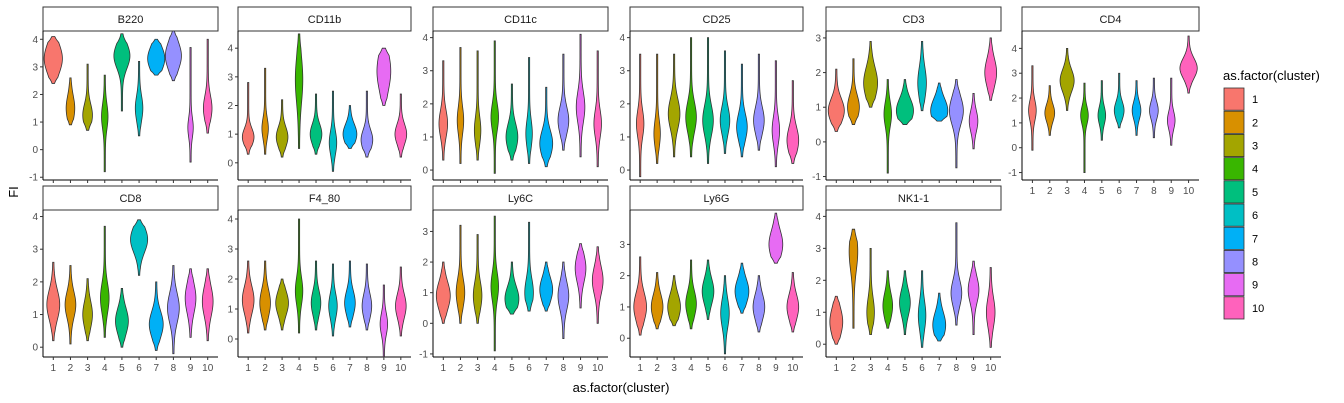 The image size is (1344, 403). What do you see at coordinates (324, 20) in the screenshot?
I see `facet-title: CD11b` at bounding box center [324, 20].